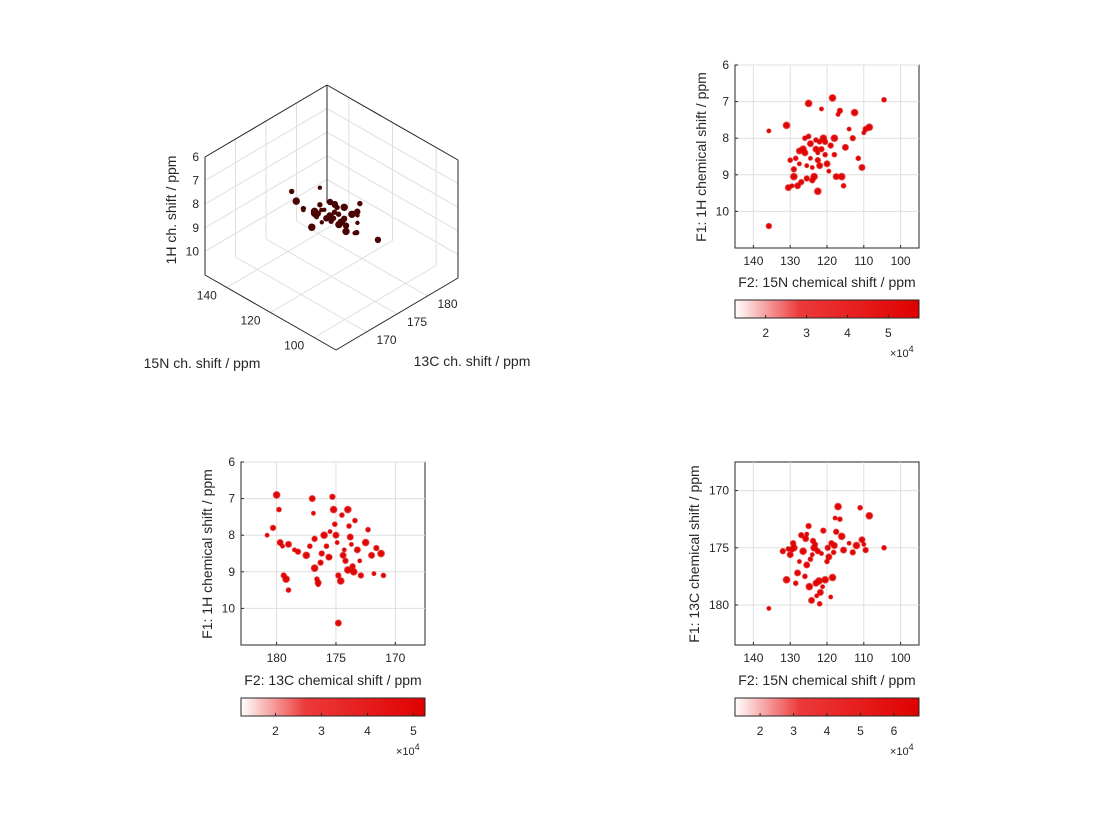 This screenshot has width=1120, height=840. I want to click on plot-13c-1h-peaks, so click(325, 558).